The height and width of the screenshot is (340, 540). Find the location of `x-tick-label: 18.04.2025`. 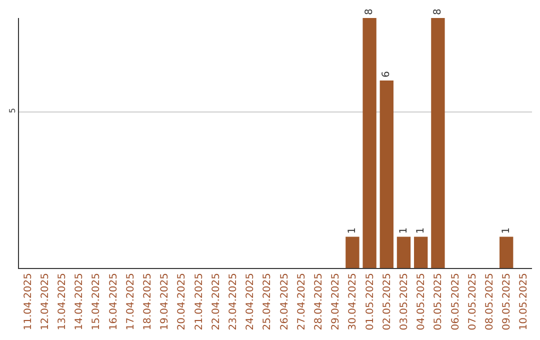

x-tick-label: 18.04.2025 is located at coordinates (148, 301).